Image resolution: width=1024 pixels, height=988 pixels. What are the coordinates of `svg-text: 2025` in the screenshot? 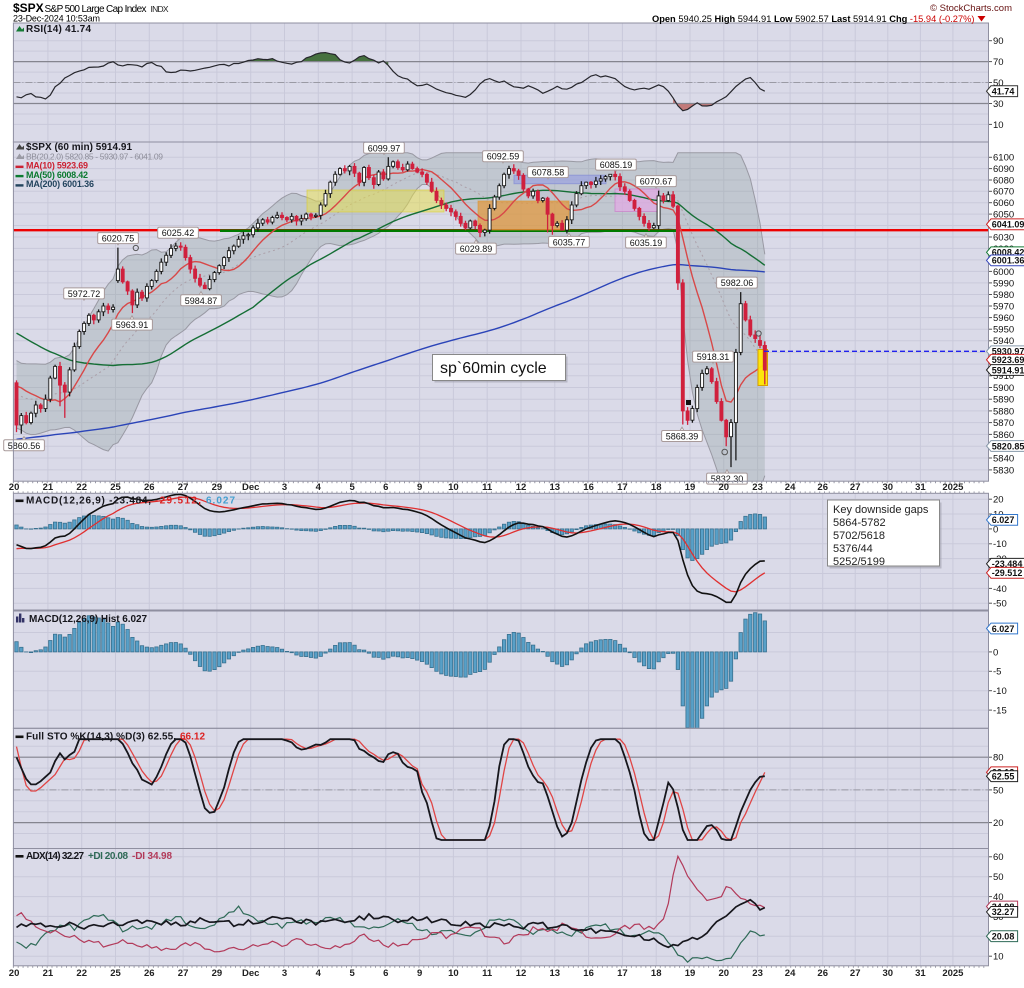 It's located at (953, 973).